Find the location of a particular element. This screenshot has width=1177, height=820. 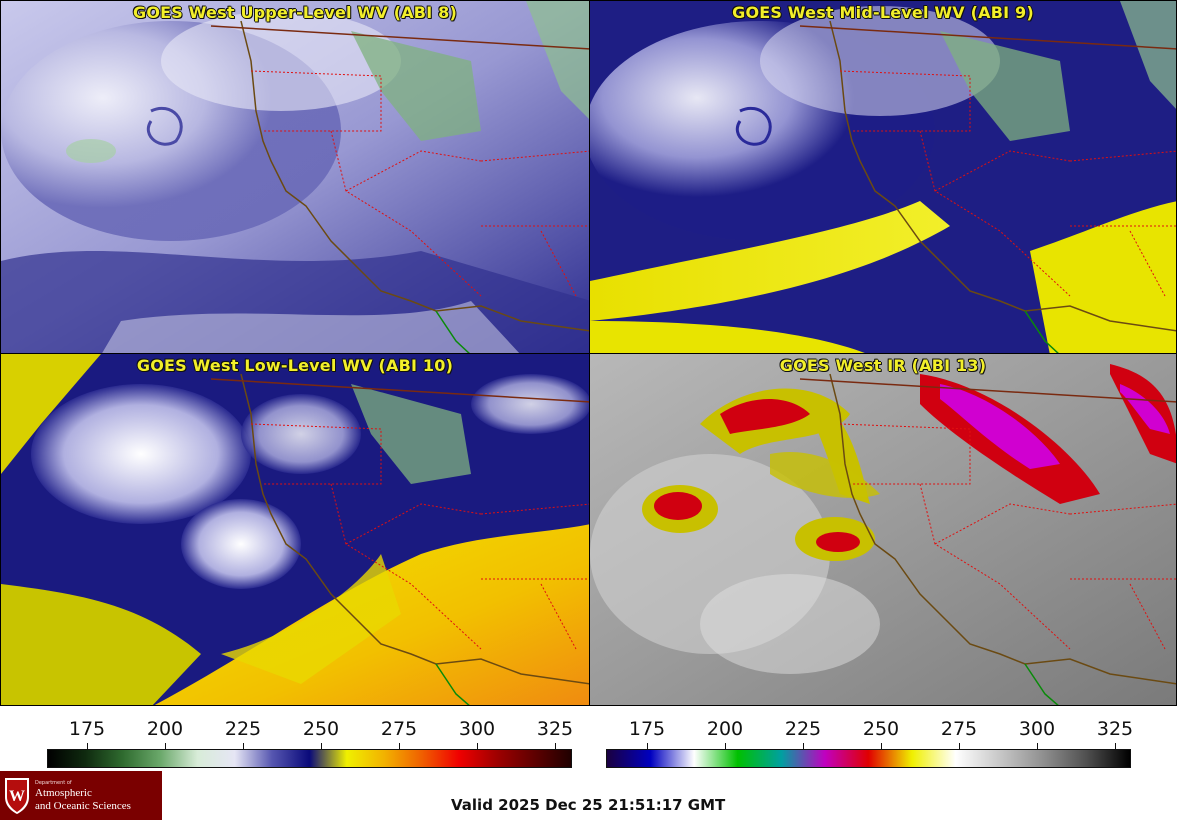

university-crest-icon: W is located at coordinates (17, 796).